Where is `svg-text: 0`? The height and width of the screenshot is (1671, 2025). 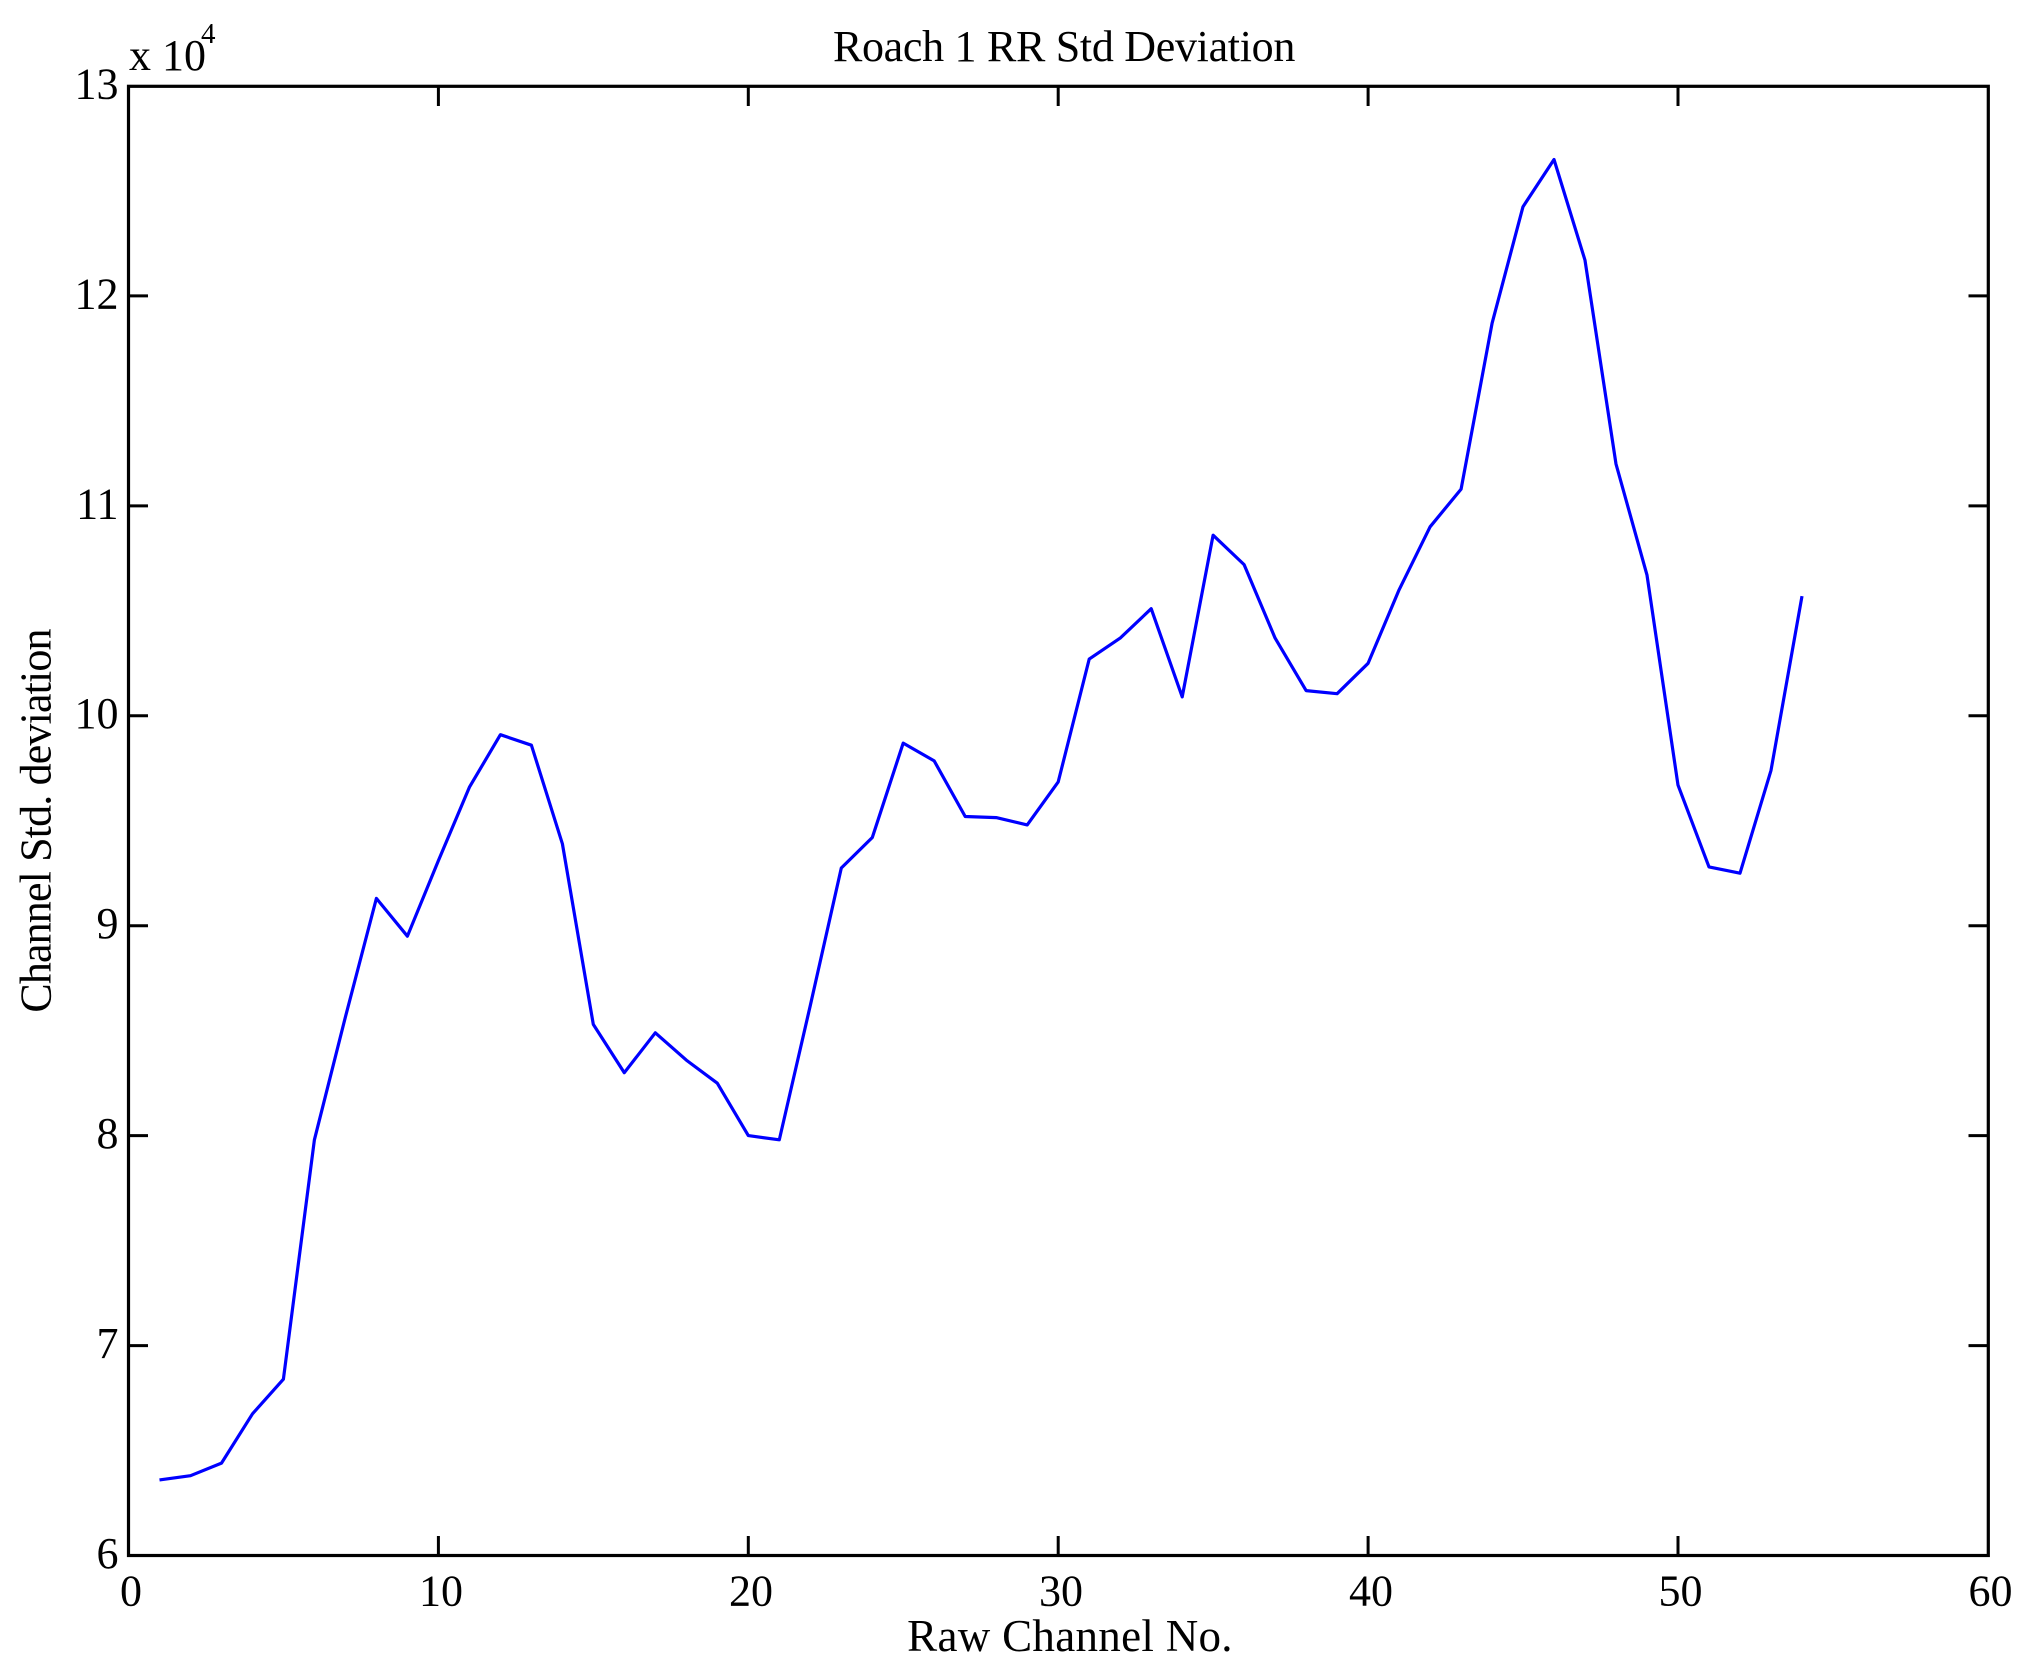 svg-text: 0 is located at coordinates (131, 1591).